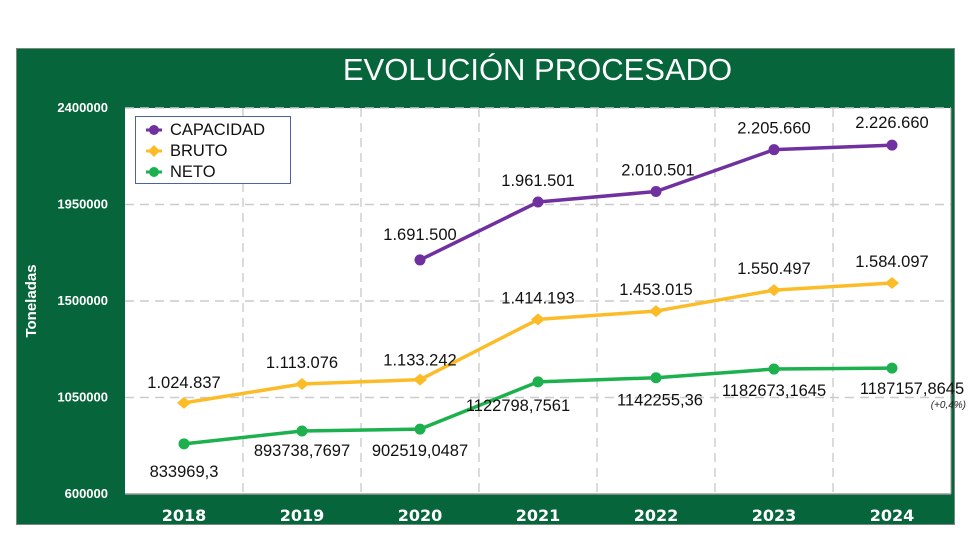 This screenshot has width=980, height=560. Describe the element at coordinates (184, 472) in the screenshot. I see `data-label-neto: 833969,3` at that location.